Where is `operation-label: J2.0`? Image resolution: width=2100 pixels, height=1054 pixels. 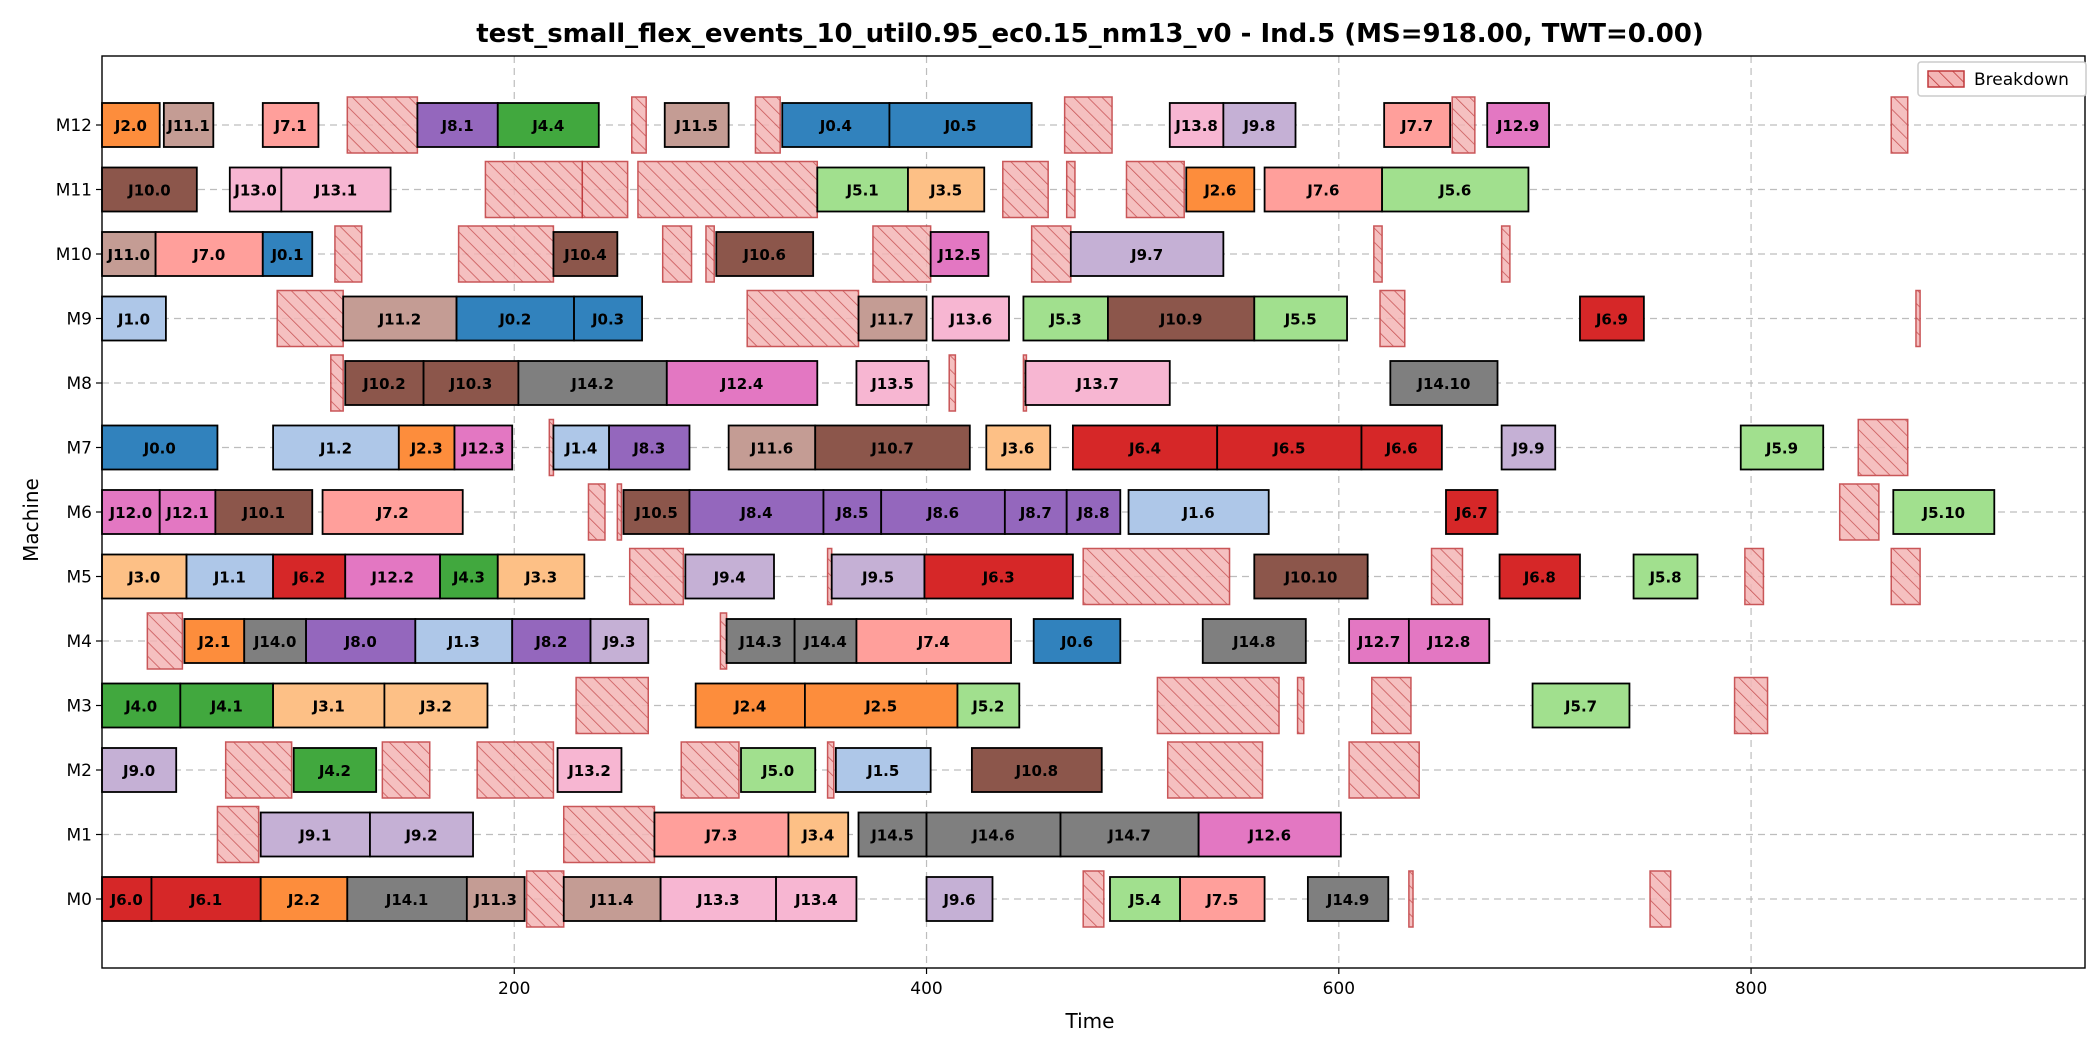
operation-label: J2.0 is located at coordinates (130, 126).